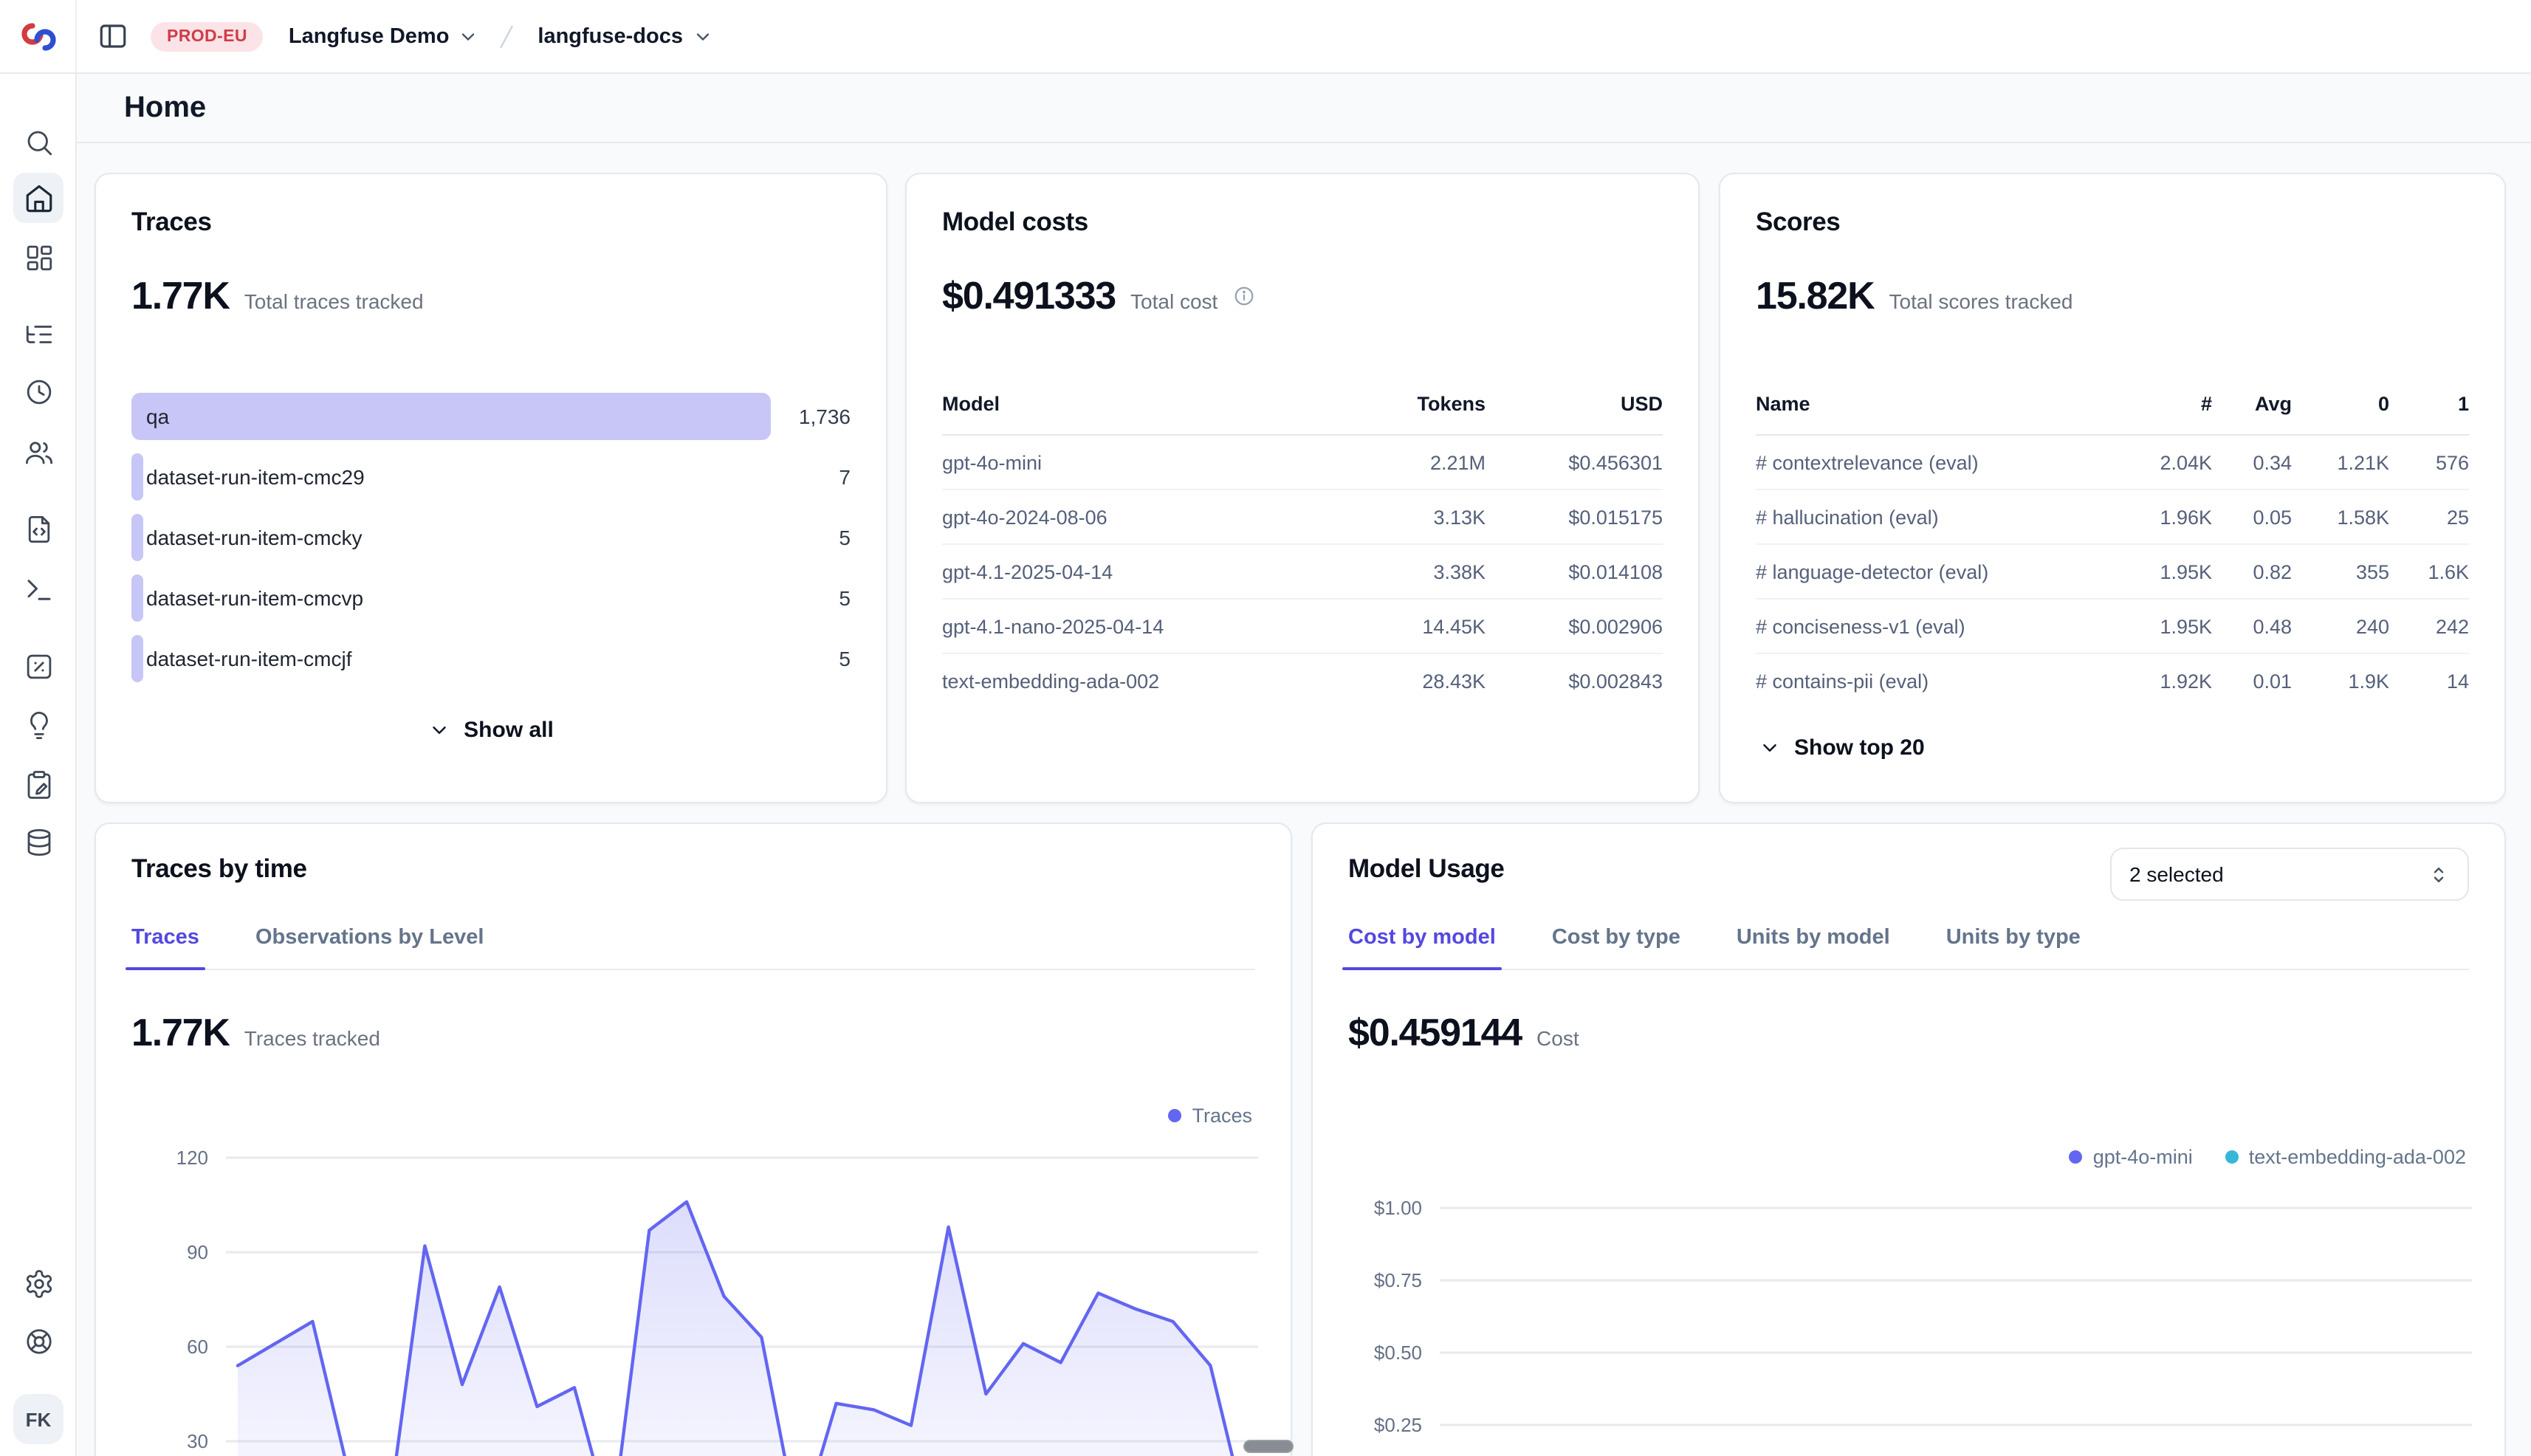 The height and width of the screenshot is (1456, 2531). I want to click on organization-switcher: Langfuse Demo, so click(384, 36).